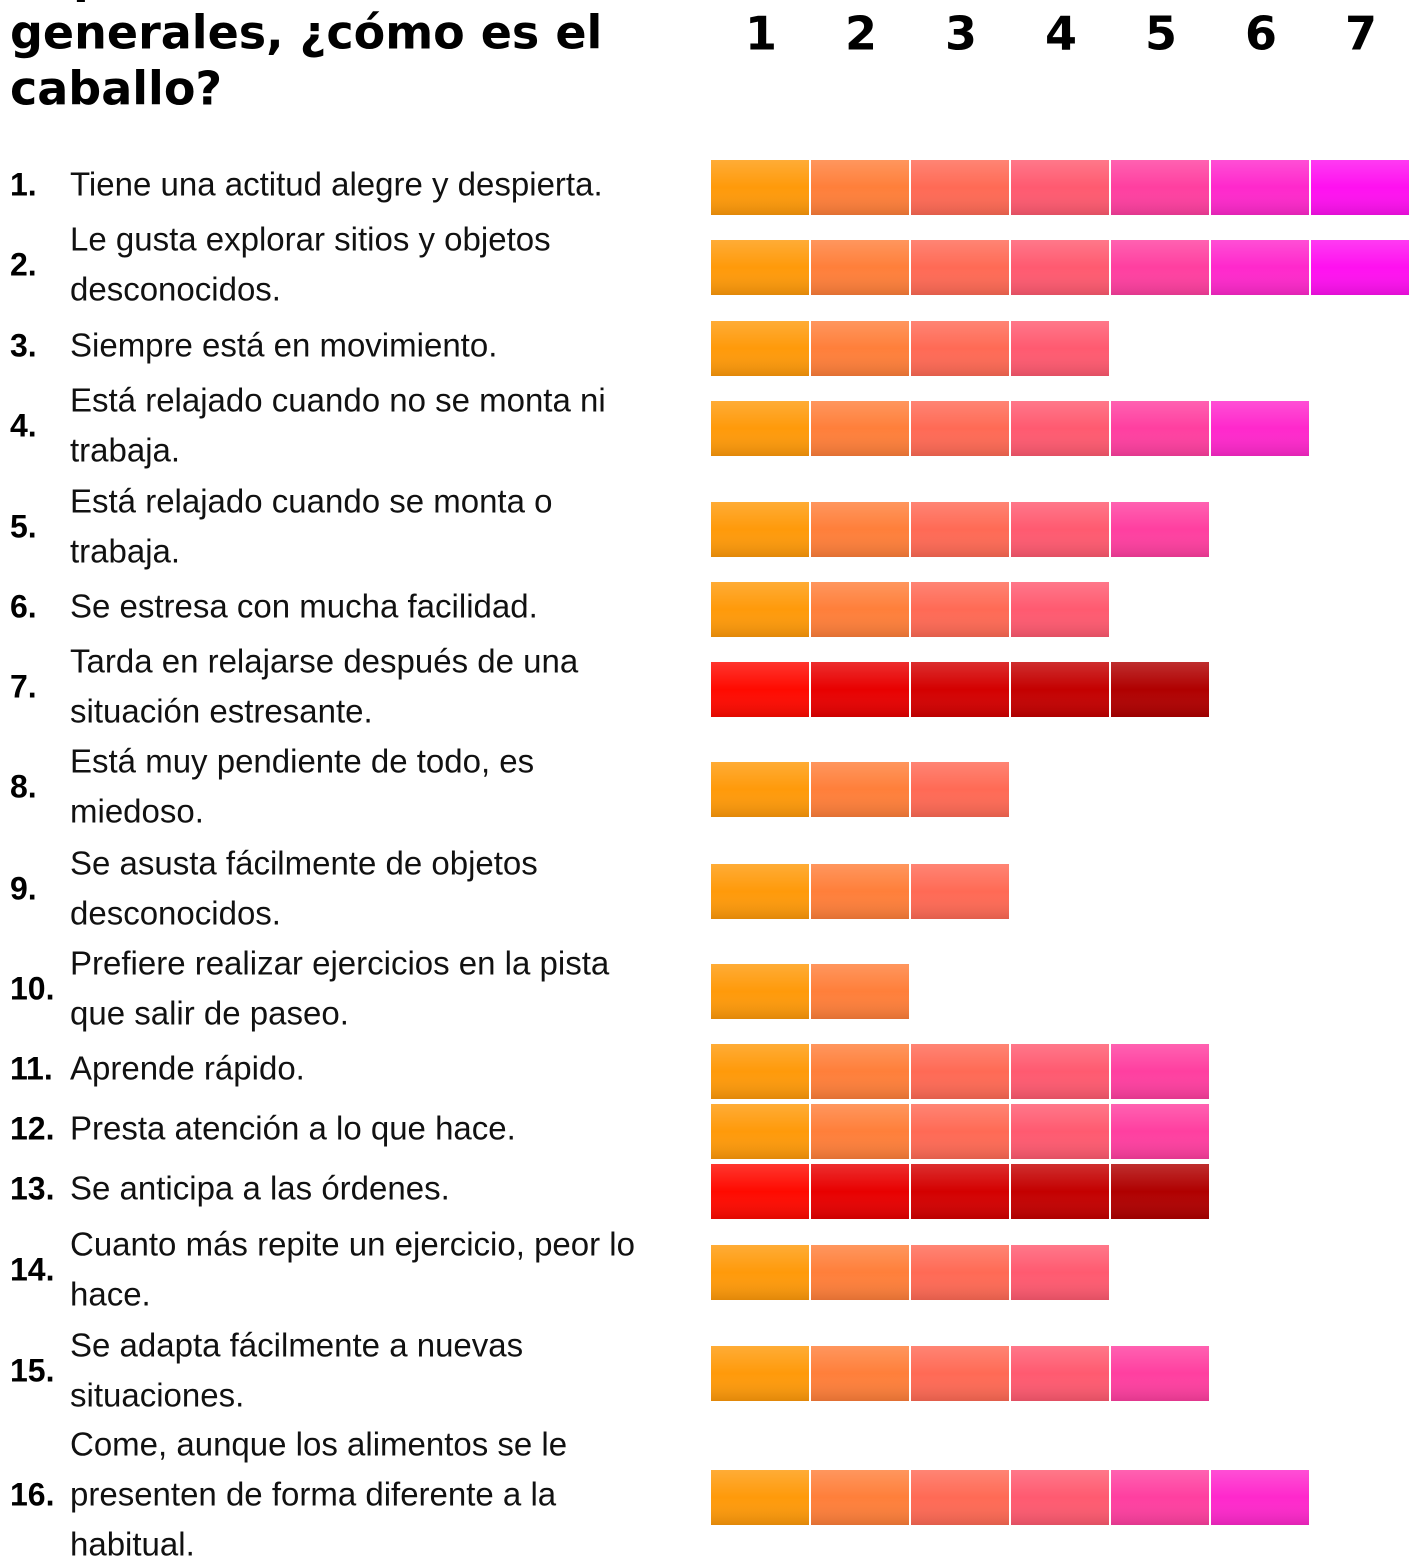  I want to click on item-text: Cuanto más repite un ejercicio, peor lo, so click(352, 1244).